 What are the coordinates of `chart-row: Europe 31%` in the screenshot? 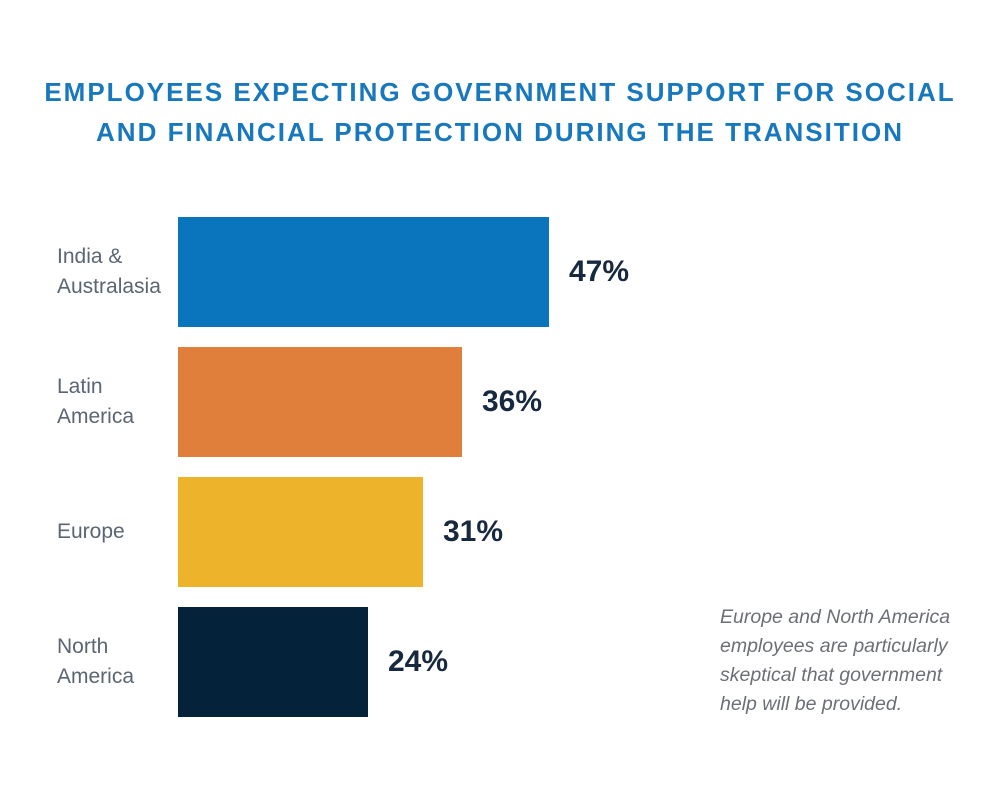 It's located at (500, 532).